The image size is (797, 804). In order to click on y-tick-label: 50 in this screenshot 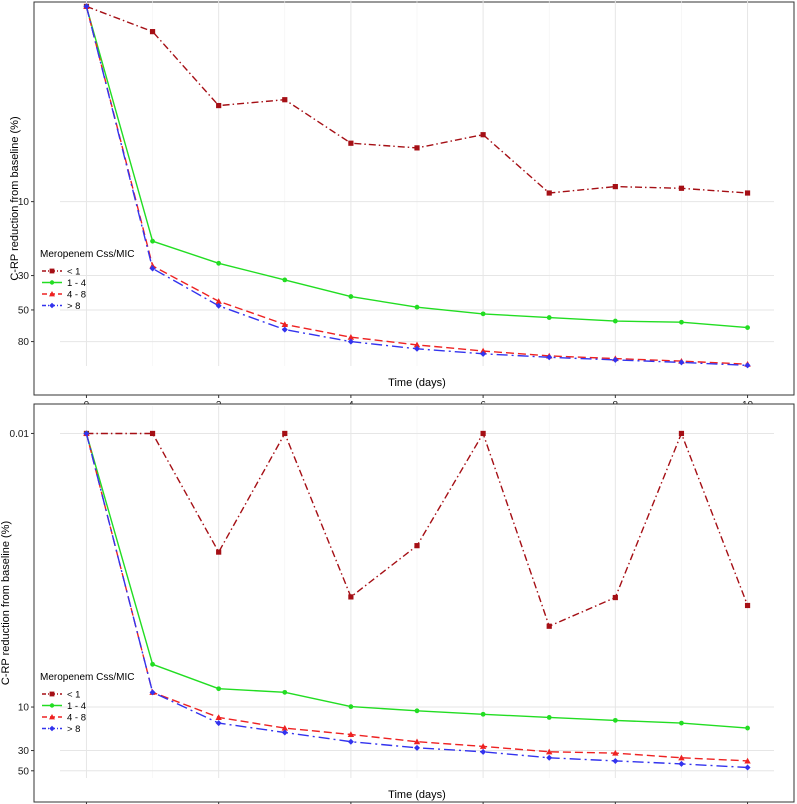, I will do `click(24, 771)`.